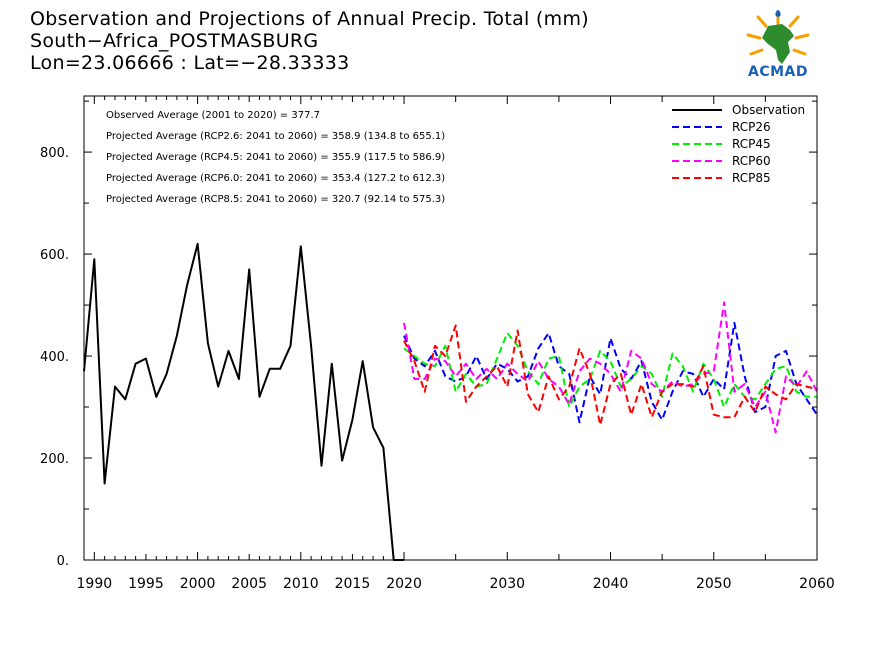 The height and width of the screenshot is (659, 879). Describe the element at coordinates (751, 161) in the screenshot. I see `legend-label-rcp60: RCP60` at that location.